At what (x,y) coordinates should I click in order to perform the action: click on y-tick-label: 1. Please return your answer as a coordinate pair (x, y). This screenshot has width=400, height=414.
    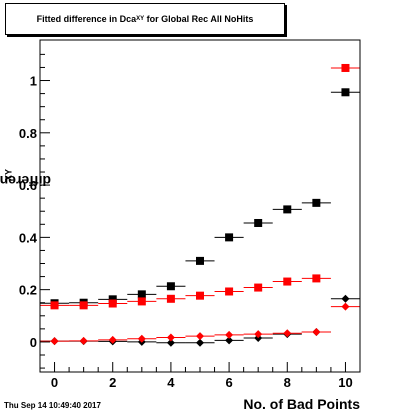
    Looking at the image, I should click on (33, 81).